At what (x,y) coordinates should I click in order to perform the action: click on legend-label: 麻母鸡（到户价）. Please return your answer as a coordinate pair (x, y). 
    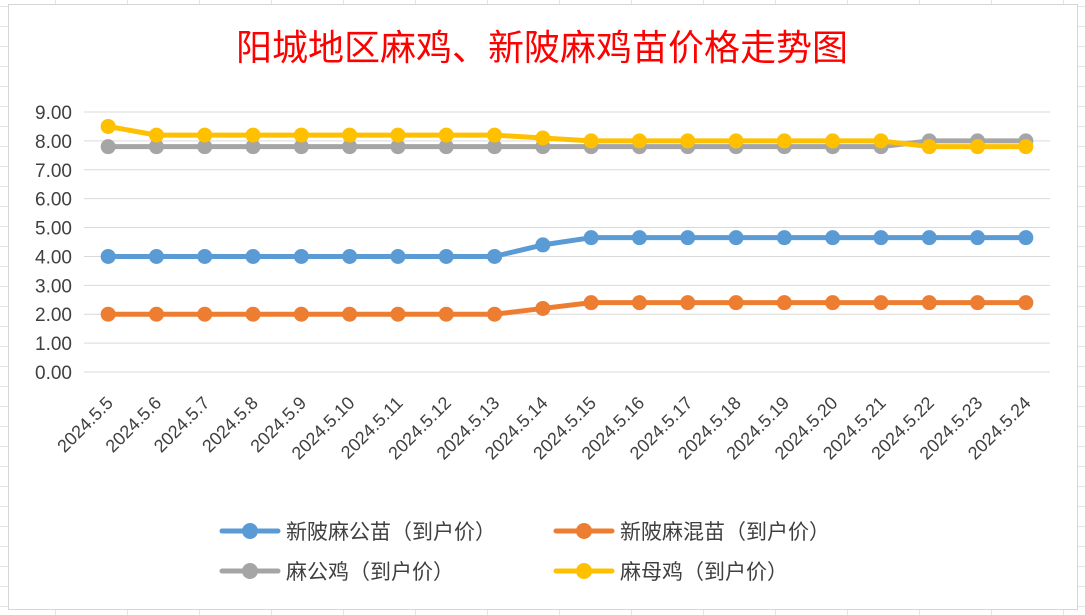
    Looking at the image, I should click on (704, 572).